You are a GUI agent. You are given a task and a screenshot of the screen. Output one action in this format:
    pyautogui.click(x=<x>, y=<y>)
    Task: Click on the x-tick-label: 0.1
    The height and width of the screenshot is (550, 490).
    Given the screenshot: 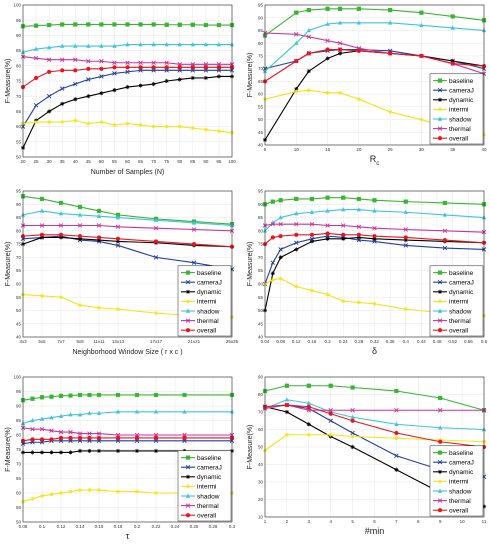 What is the action you would take?
    pyautogui.click(x=42, y=526)
    